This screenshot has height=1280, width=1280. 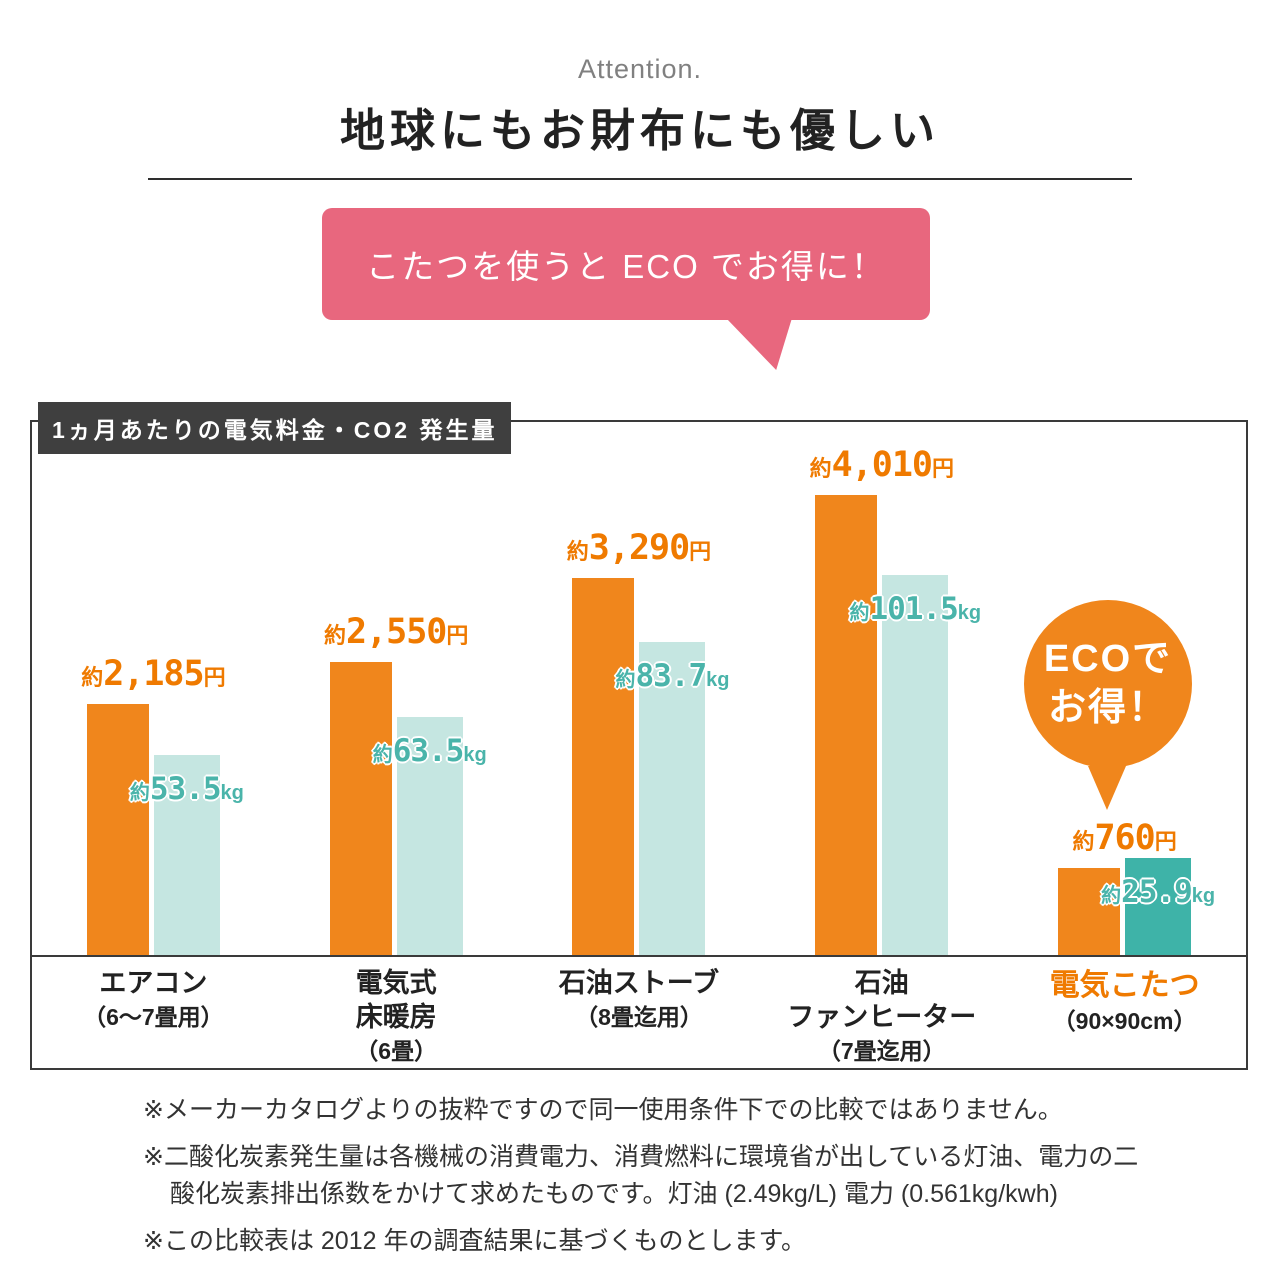 I want to click on category-label: 石油 ファンヒーター （7畳迄用）, so click(x=881, y=1013).